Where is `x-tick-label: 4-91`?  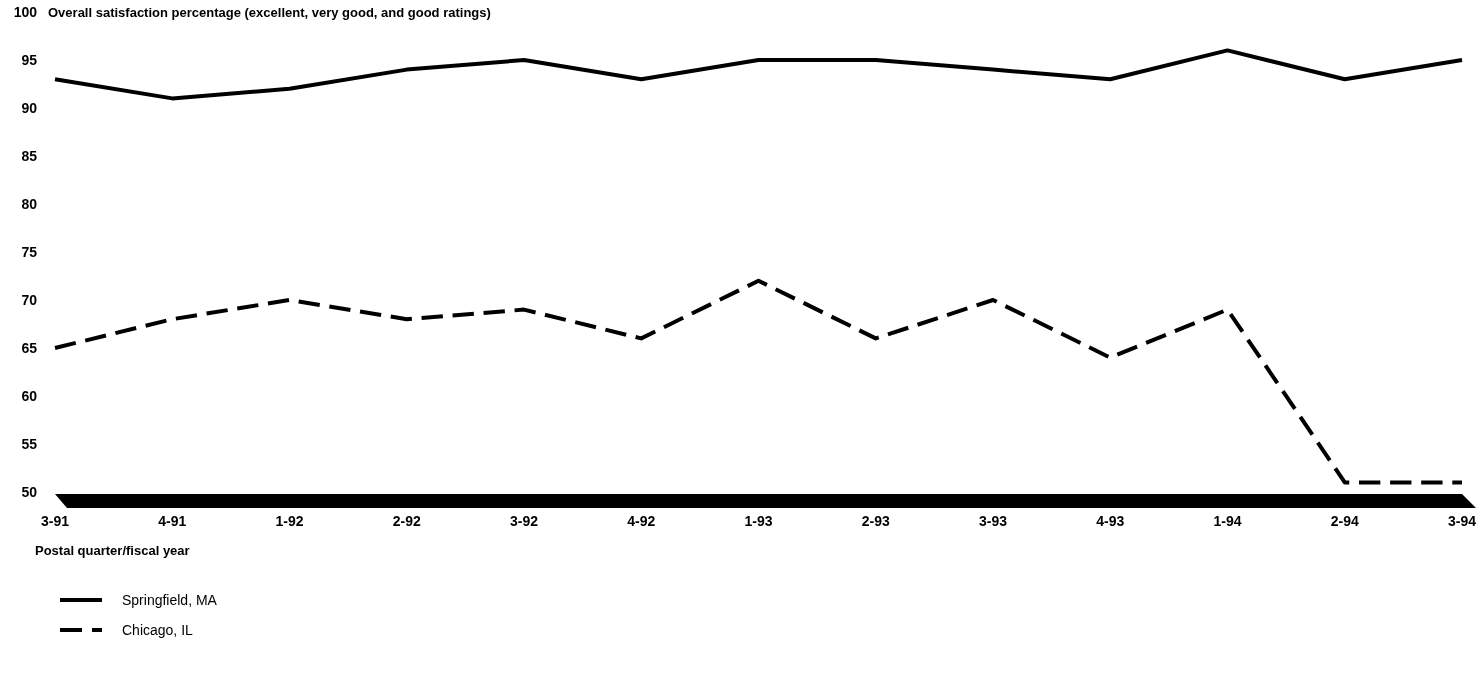 x-tick-label: 4-91 is located at coordinates (172, 521).